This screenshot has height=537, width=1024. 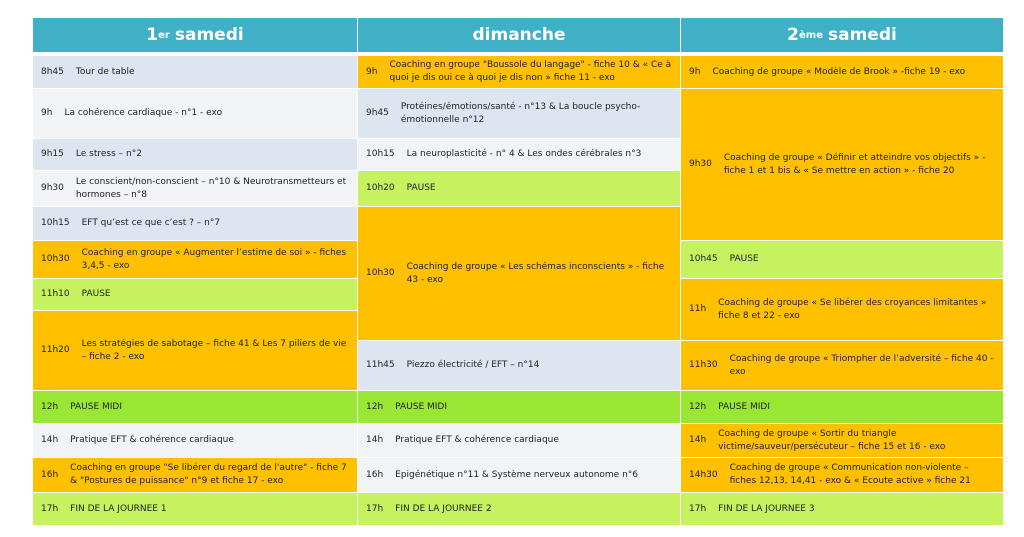 What do you see at coordinates (195, 72) in the screenshot?
I see `schedule-cell: 8h45 Tour de table` at bounding box center [195, 72].